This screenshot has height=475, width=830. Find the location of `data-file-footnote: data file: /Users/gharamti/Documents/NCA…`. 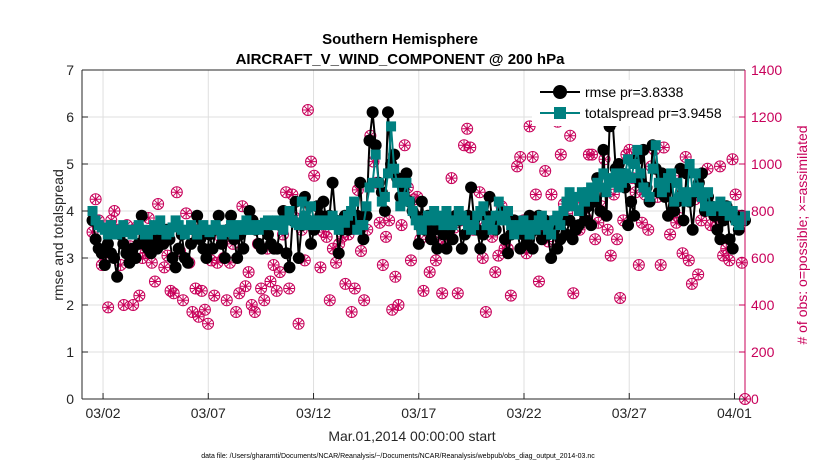

data-file-footnote: data file: /Users/gharamti/Documents/NCA… is located at coordinates (398, 456).